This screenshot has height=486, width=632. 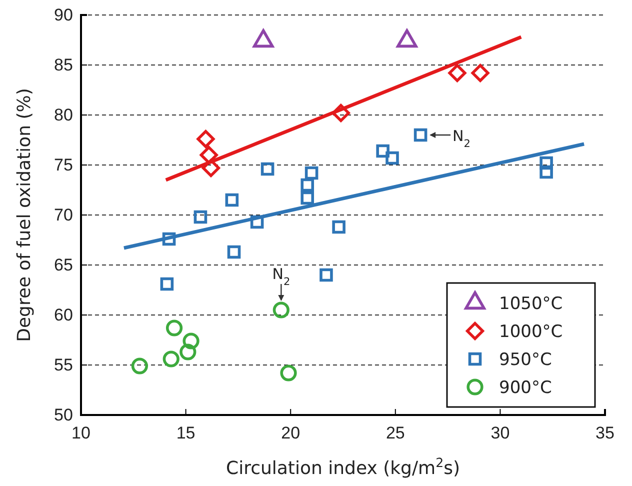 What do you see at coordinates (290, 432) in the screenshot?
I see `x-tick-label: 20` at bounding box center [290, 432].